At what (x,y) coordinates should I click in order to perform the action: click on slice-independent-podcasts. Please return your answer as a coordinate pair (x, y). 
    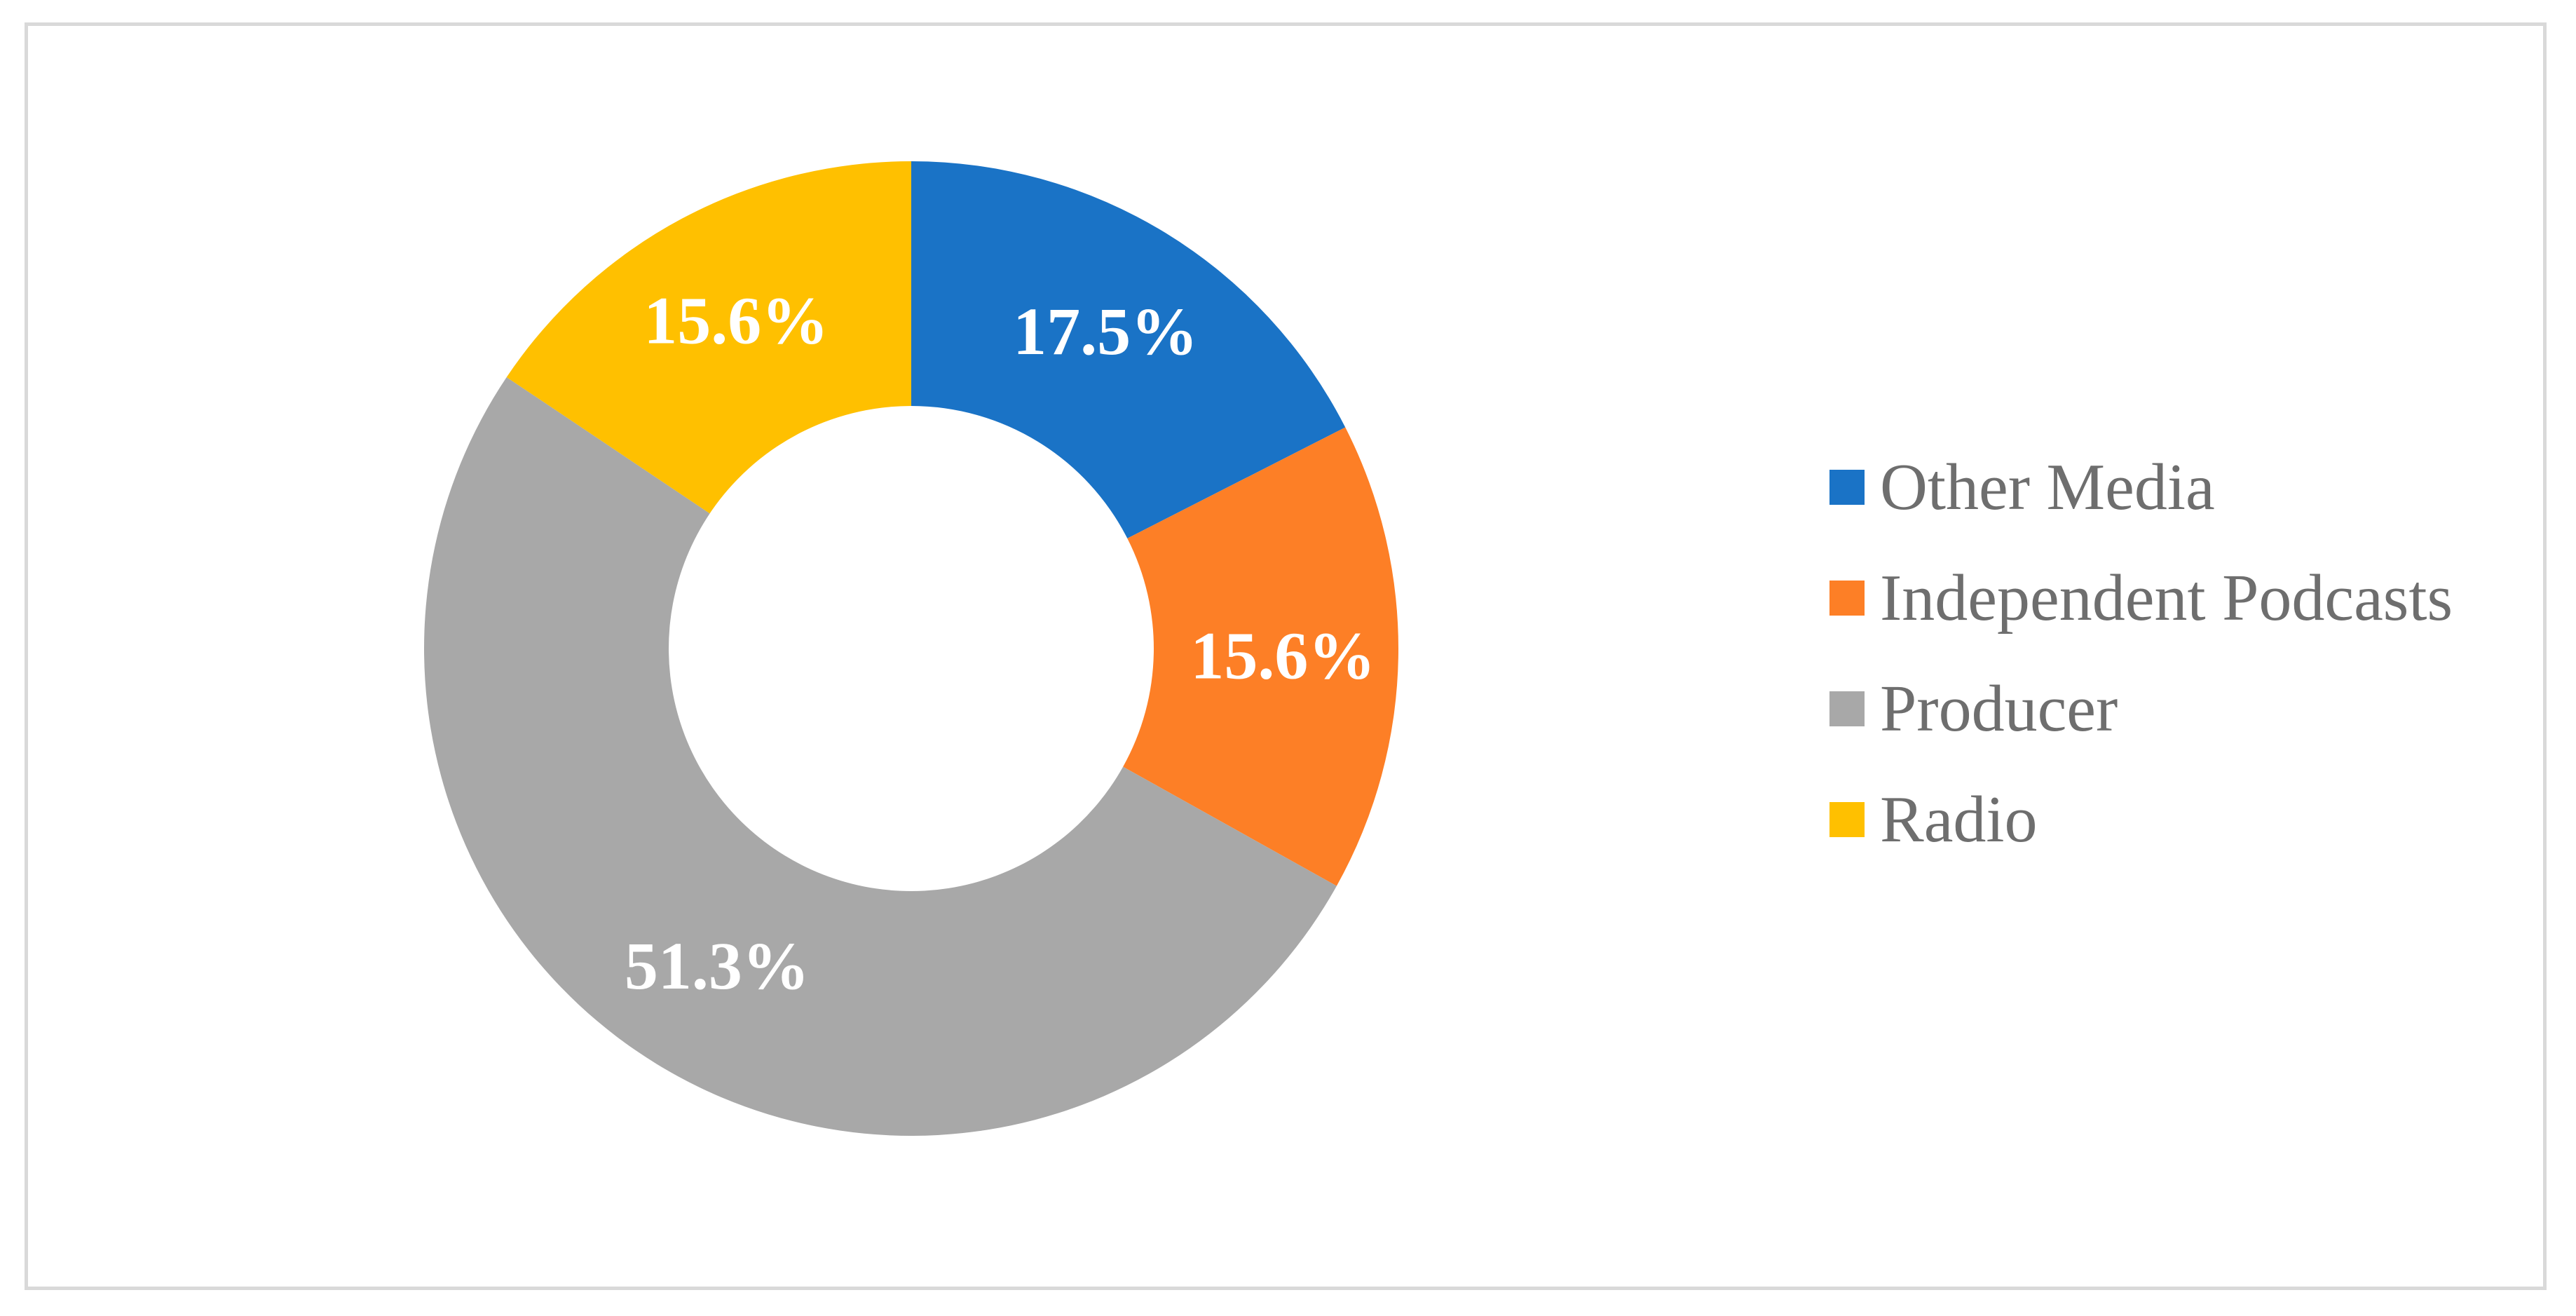
    Looking at the image, I should click on (1260, 656).